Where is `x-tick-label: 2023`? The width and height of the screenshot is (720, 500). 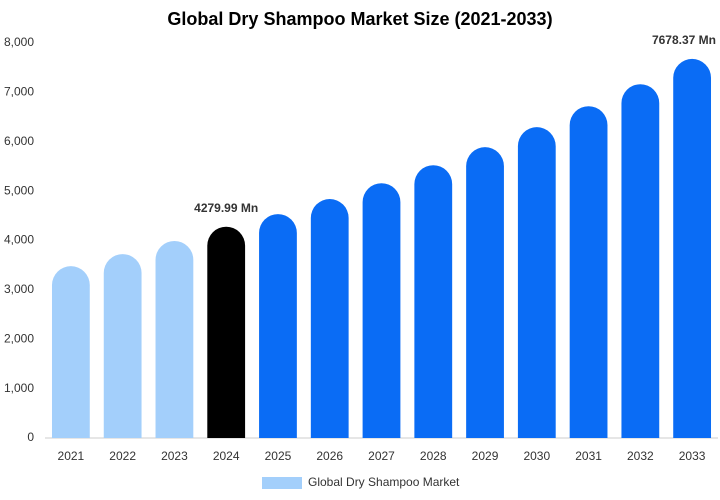
x-tick-label: 2023 is located at coordinates (174, 456).